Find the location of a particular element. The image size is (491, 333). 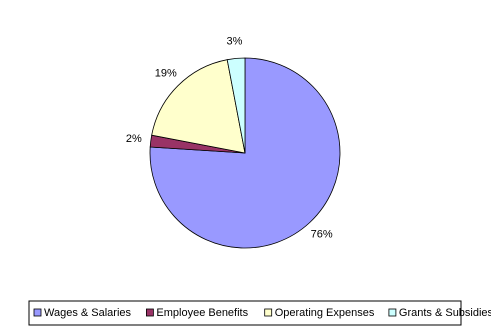

data-label: 3% is located at coordinates (235, 41).